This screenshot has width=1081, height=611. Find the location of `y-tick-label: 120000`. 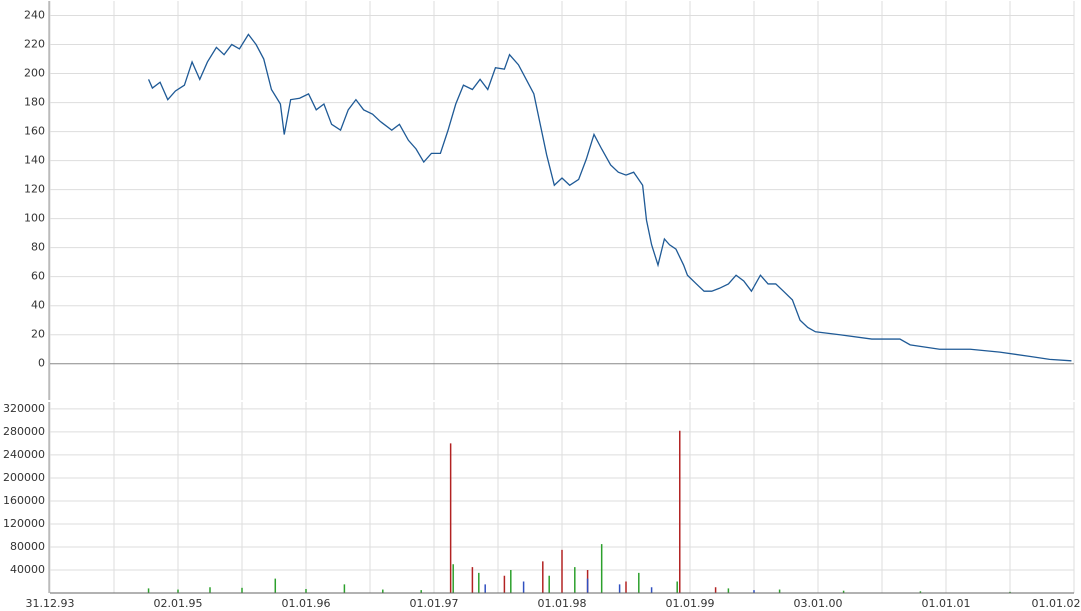

y-tick-label: 120000 is located at coordinates (24, 523).